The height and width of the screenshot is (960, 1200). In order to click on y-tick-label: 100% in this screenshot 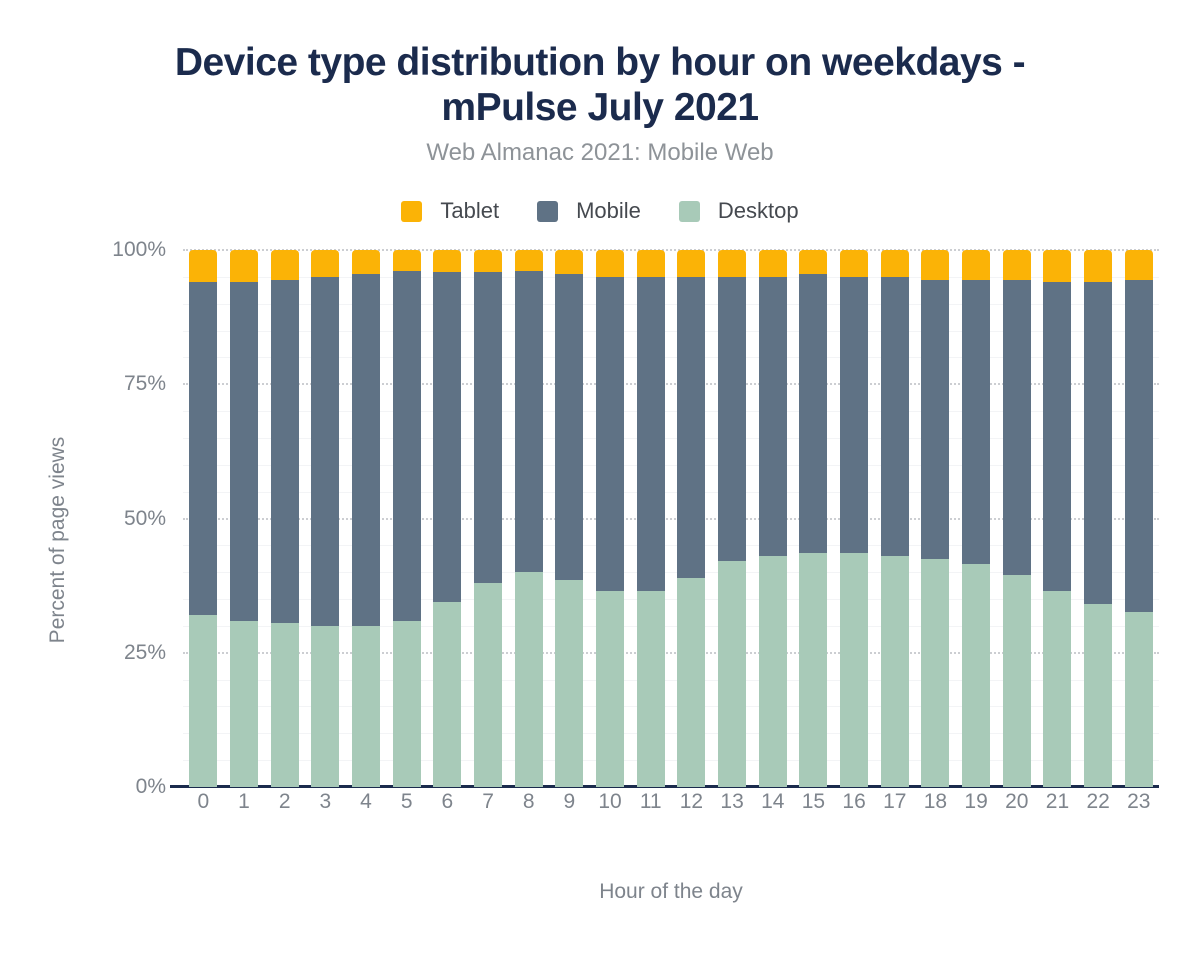, I will do `click(139, 249)`.